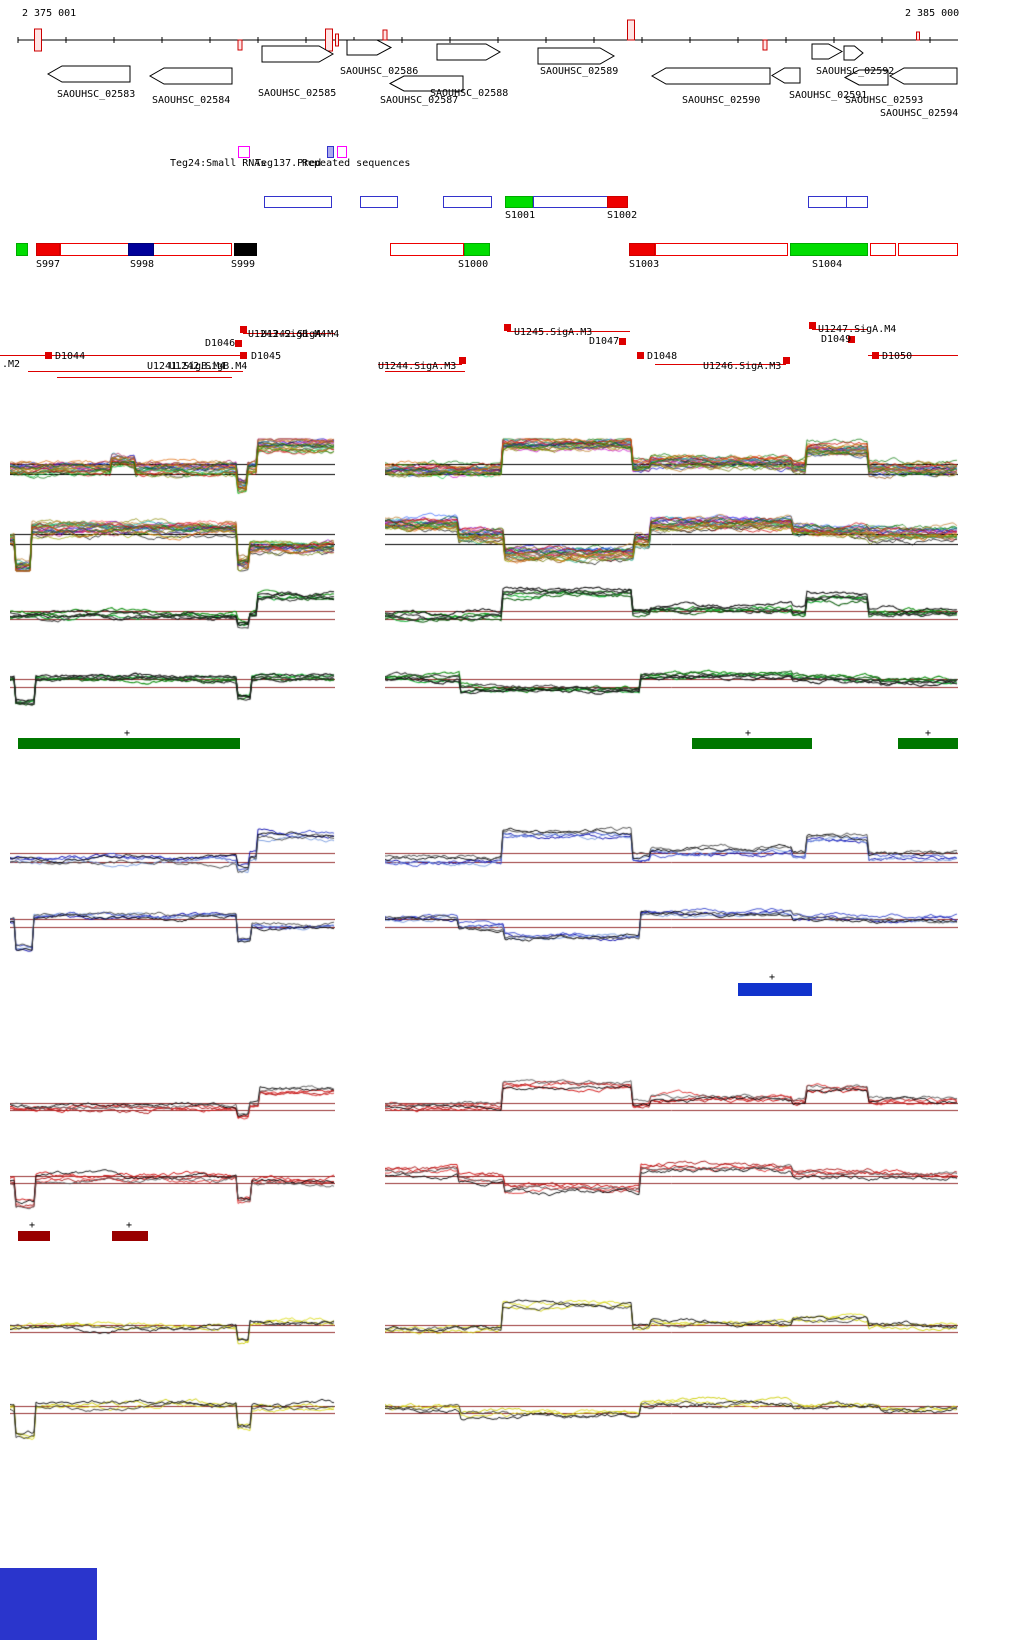  What do you see at coordinates (172, 616) in the screenshot?
I see `expression-panel-condition-green-plus-strand-left` at bounding box center [172, 616].